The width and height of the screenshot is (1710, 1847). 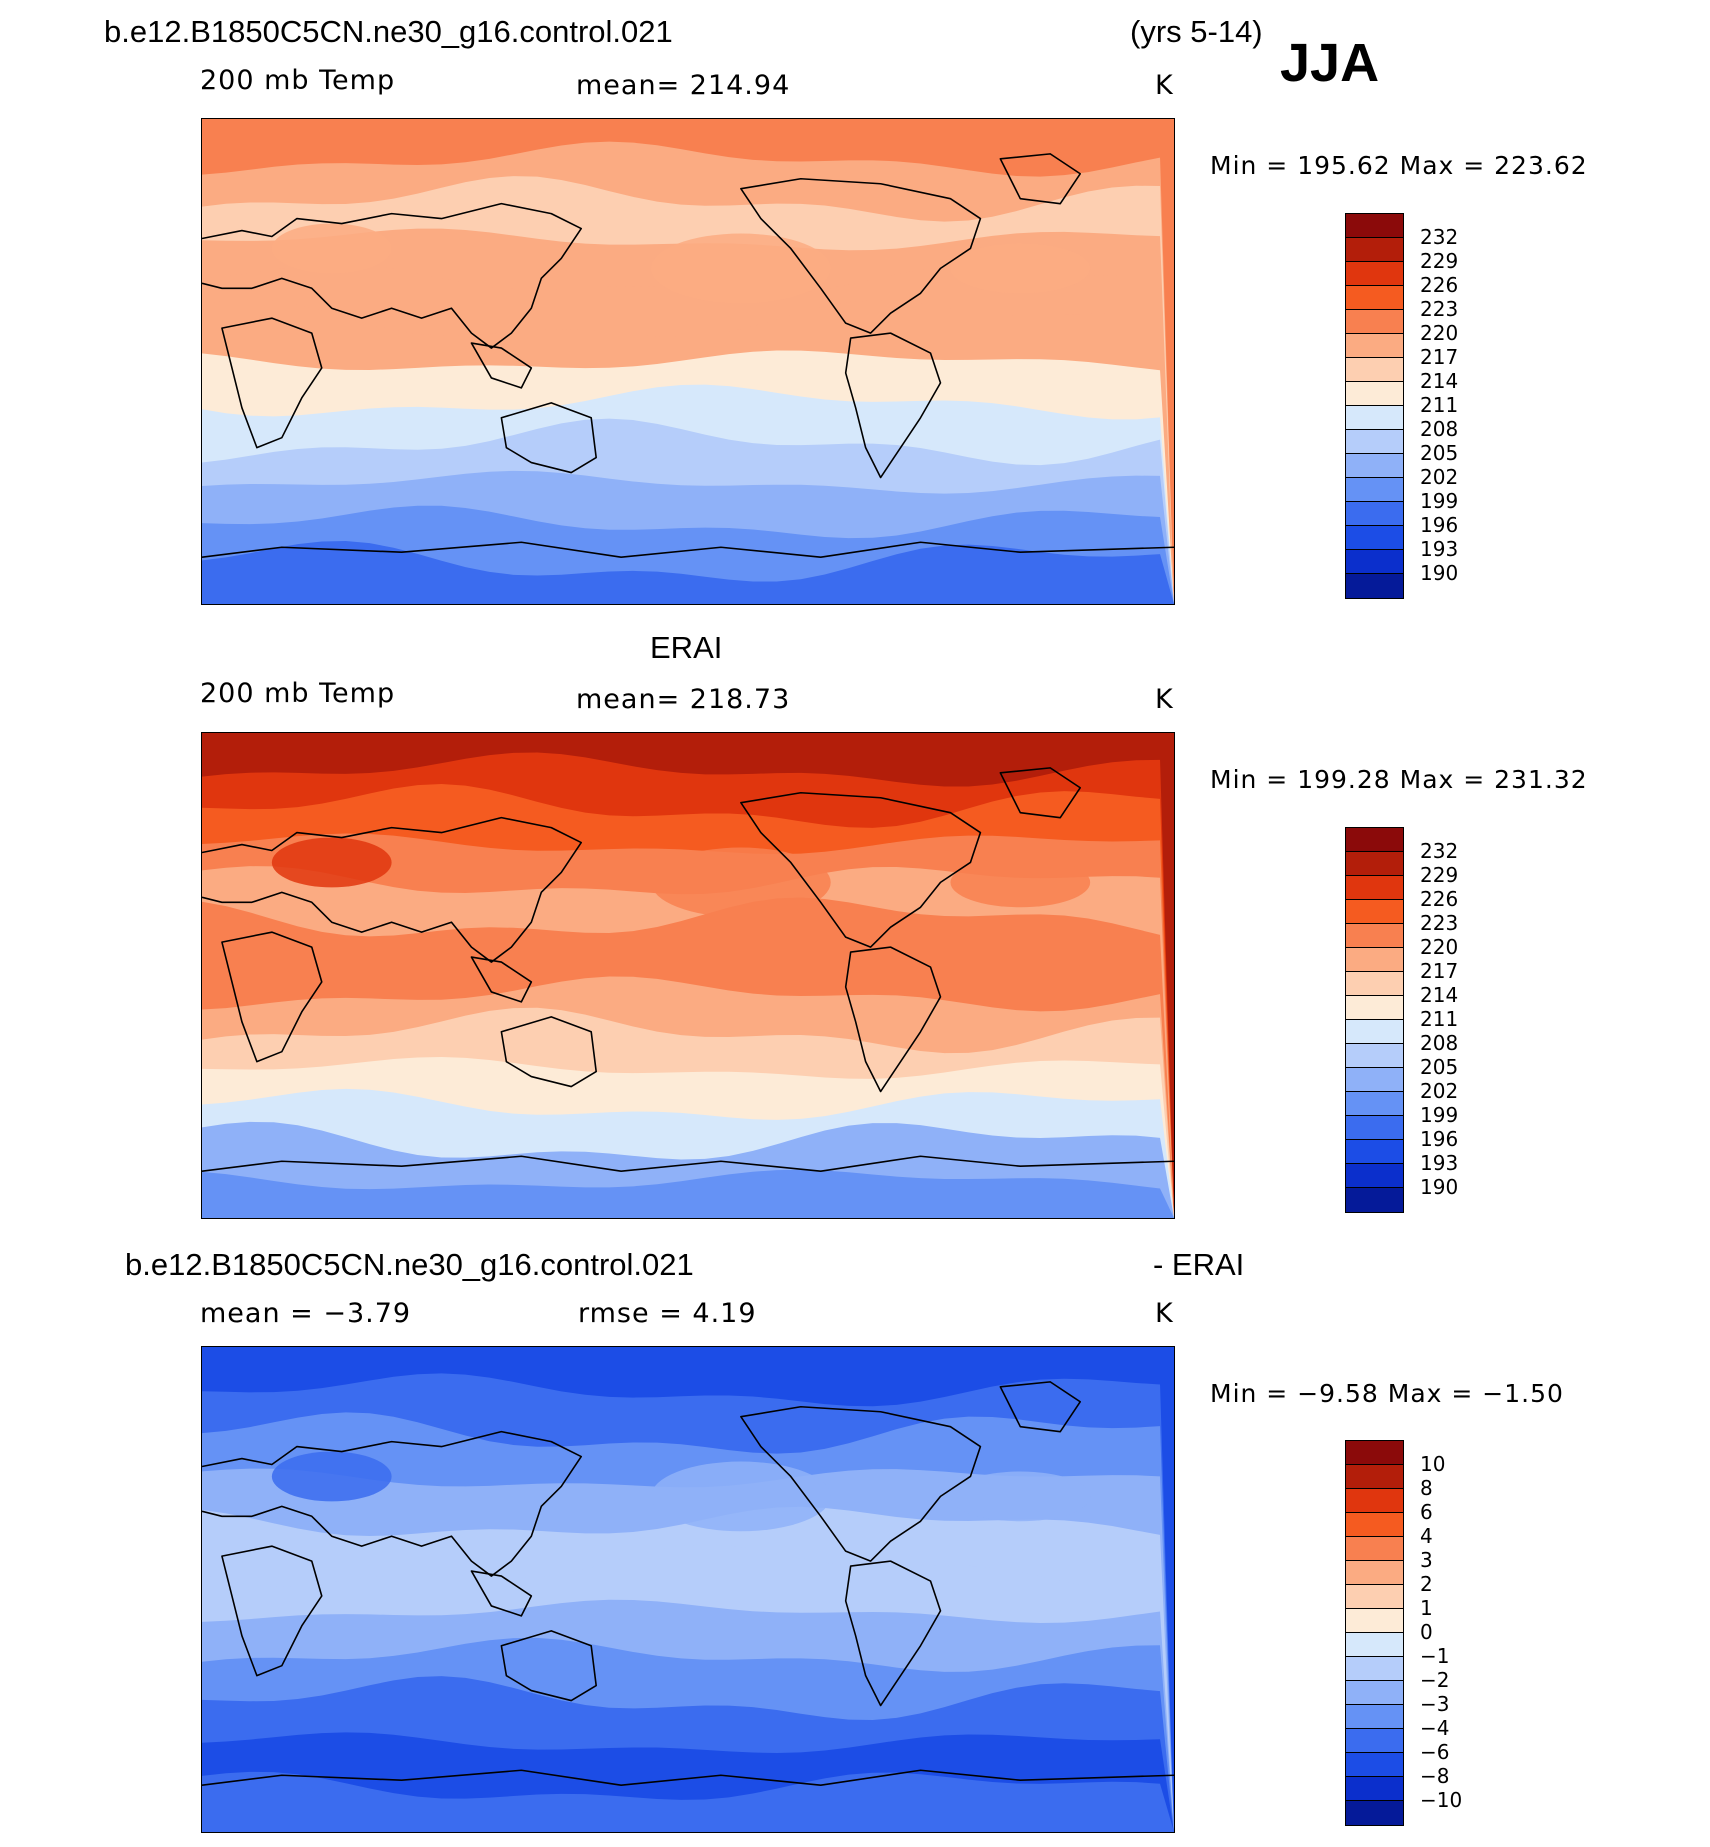 What do you see at coordinates (667, 1313) in the screenshot?
I see `panel3-rmse-label: rmse = 4.19` at bounding box center [667, 1313].